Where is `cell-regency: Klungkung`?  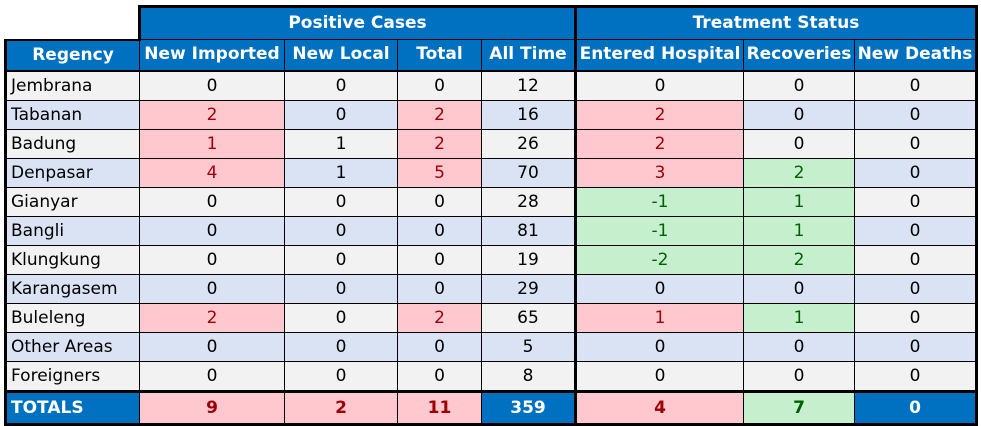 cell-regency: Klungkung is located at coordinates (72, 259).